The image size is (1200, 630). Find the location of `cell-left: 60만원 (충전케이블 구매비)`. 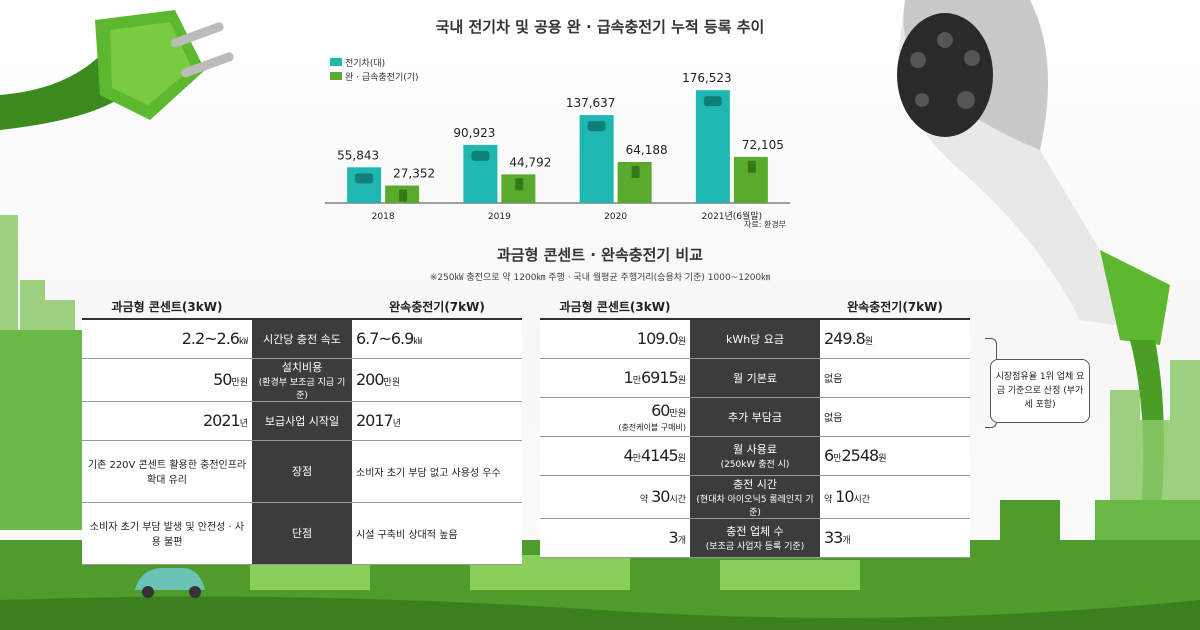

cell-left: 60만원 (충전케이블 구매비) is located at coordinates (615, 417).